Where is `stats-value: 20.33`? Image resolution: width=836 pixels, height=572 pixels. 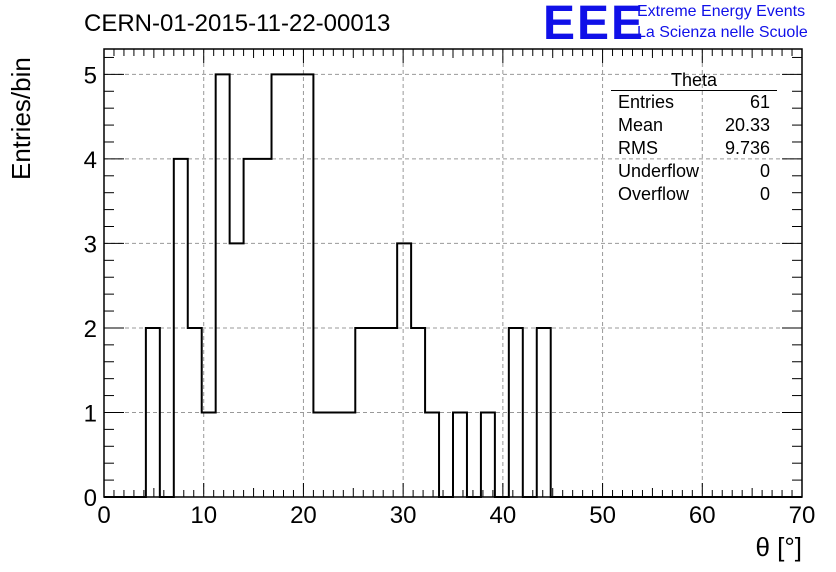
stats-value: 20.33 is located at coordinates (747, 125).